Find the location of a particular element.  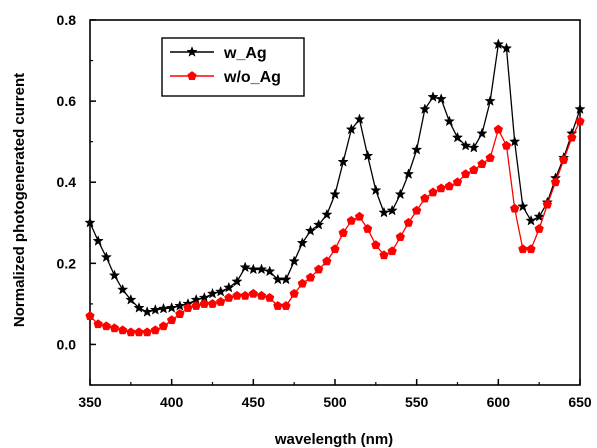

x-tick-label: 400 is located at coordinates (172, 402).